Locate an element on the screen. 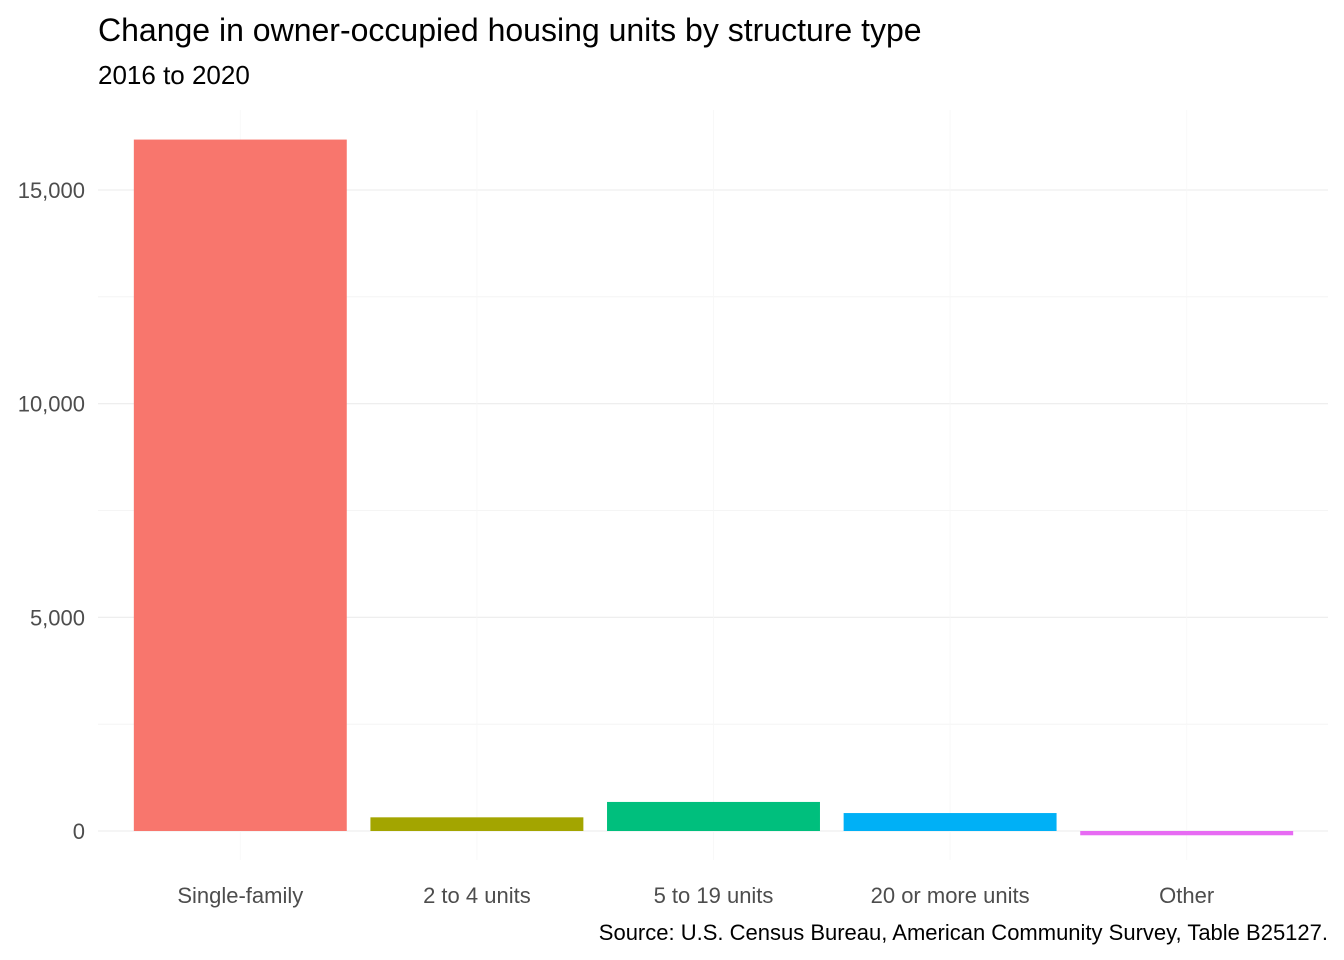 The image size is (1344, 960). y-tick-label: 15,000 is located at coordinates (51, 190).